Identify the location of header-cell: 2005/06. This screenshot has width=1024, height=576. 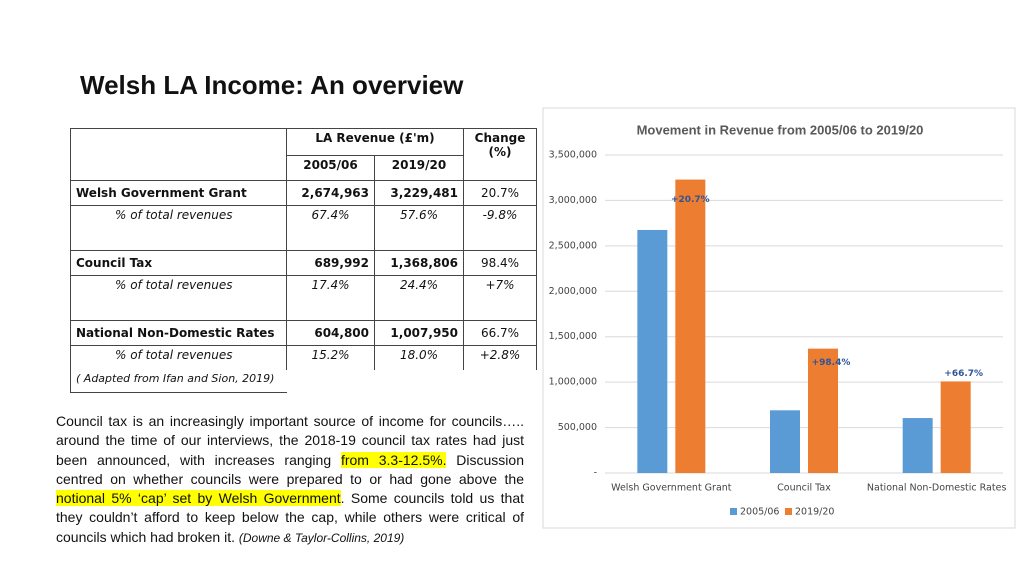
(330, 168).